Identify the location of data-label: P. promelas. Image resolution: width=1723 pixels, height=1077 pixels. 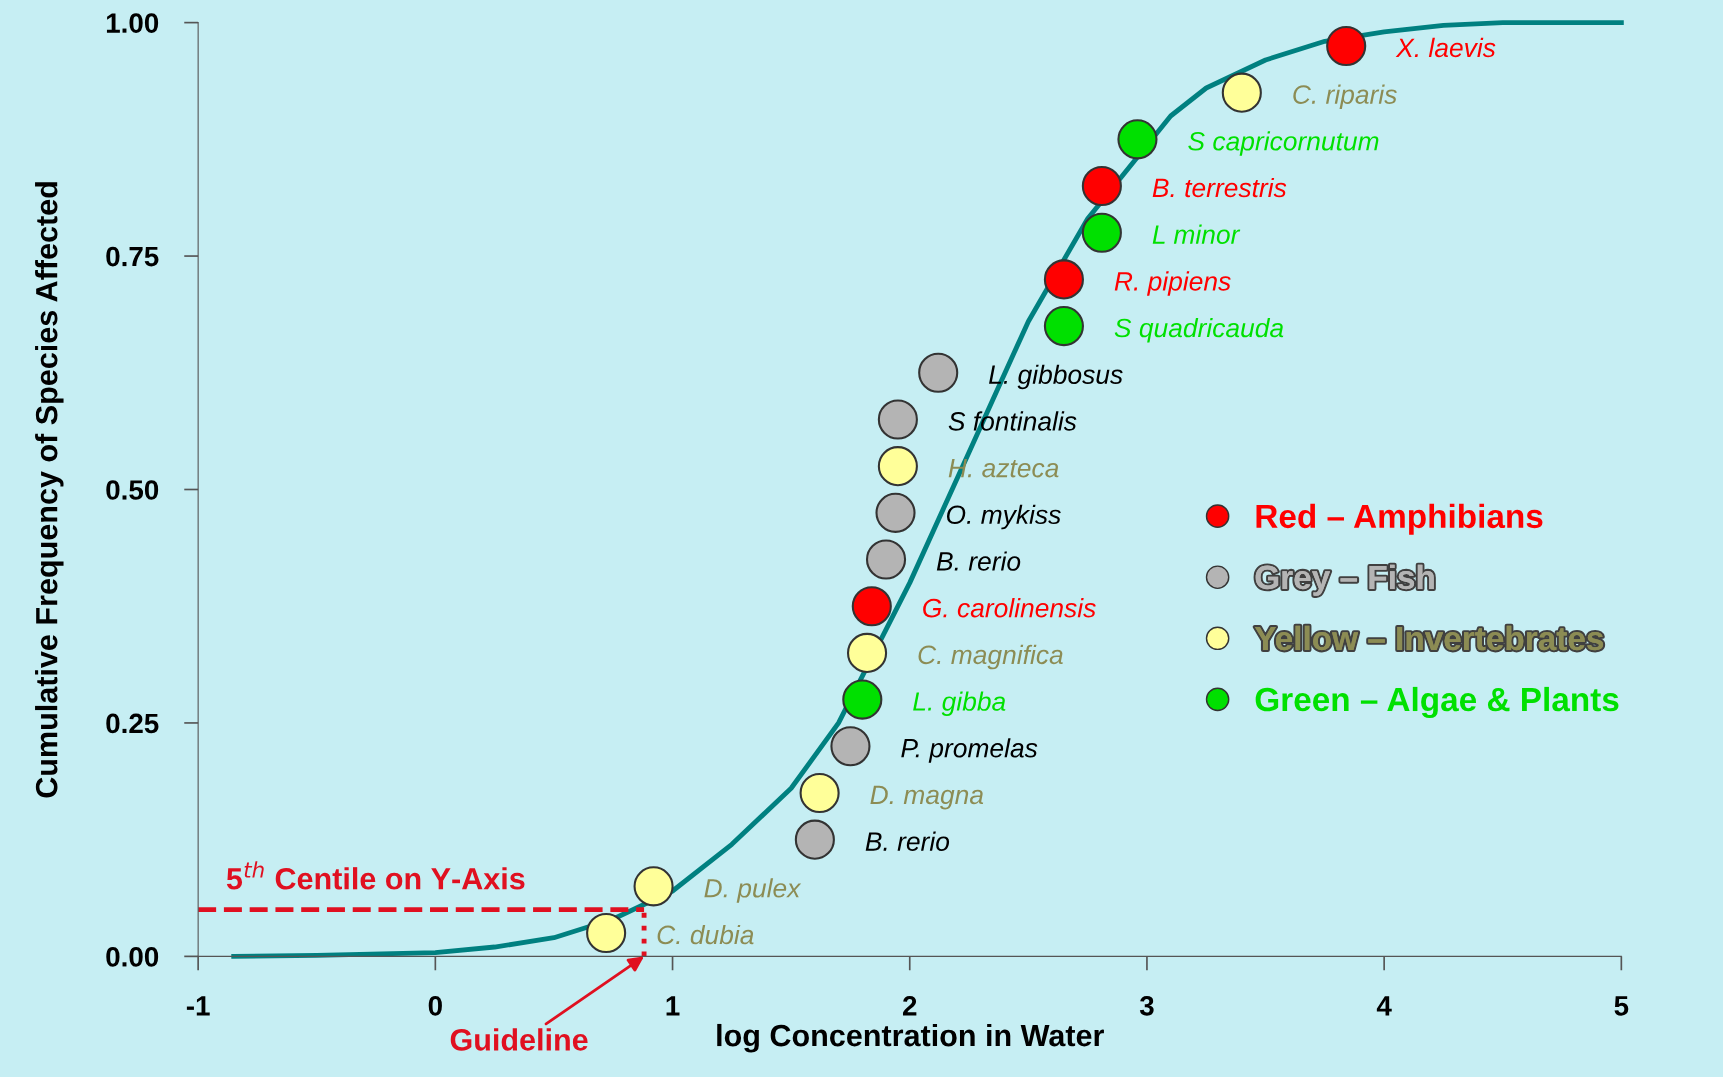
(969, 750).